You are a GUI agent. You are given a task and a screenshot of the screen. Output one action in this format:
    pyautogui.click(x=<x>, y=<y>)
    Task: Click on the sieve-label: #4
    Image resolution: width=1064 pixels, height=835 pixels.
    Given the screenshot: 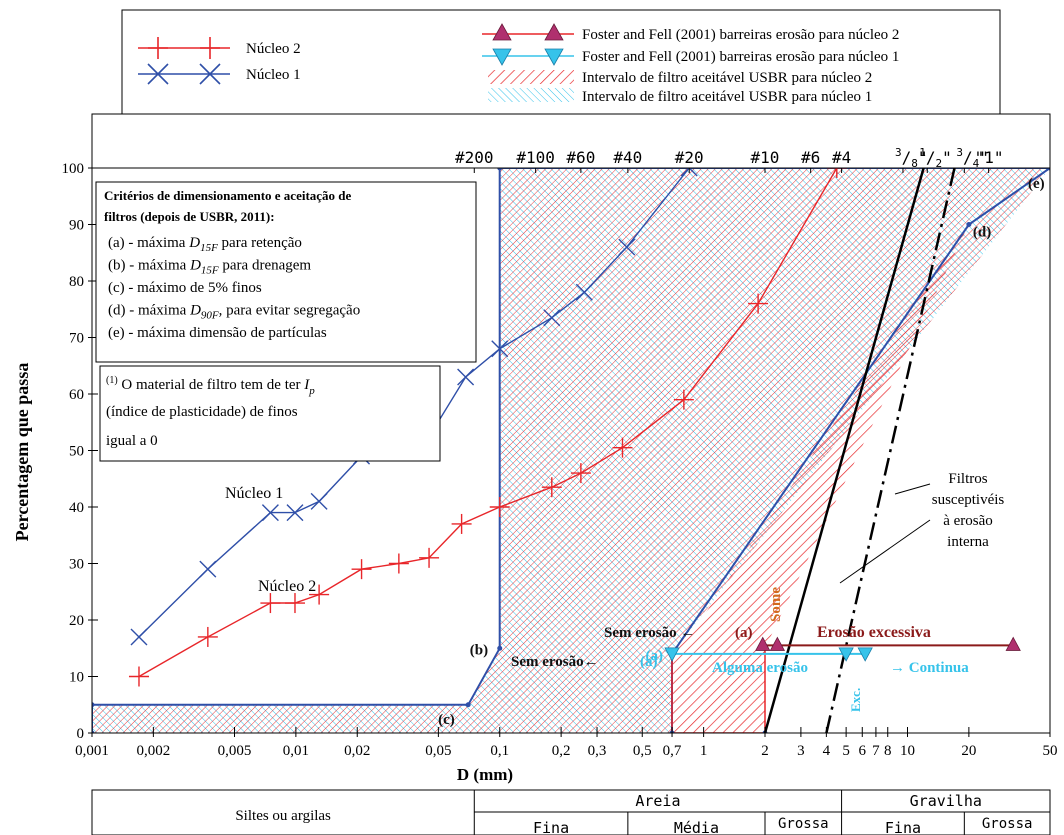 What is the action you would take?
    pyautogui.click(x=841, y=157)
    